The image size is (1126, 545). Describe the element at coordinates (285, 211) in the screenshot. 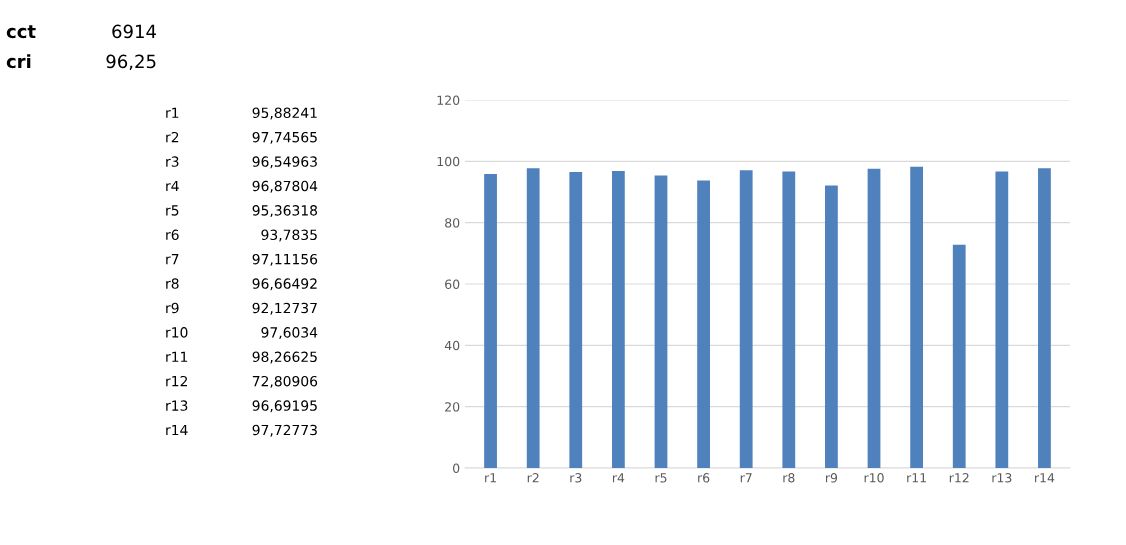

I see `text: 95,36318` at that location.